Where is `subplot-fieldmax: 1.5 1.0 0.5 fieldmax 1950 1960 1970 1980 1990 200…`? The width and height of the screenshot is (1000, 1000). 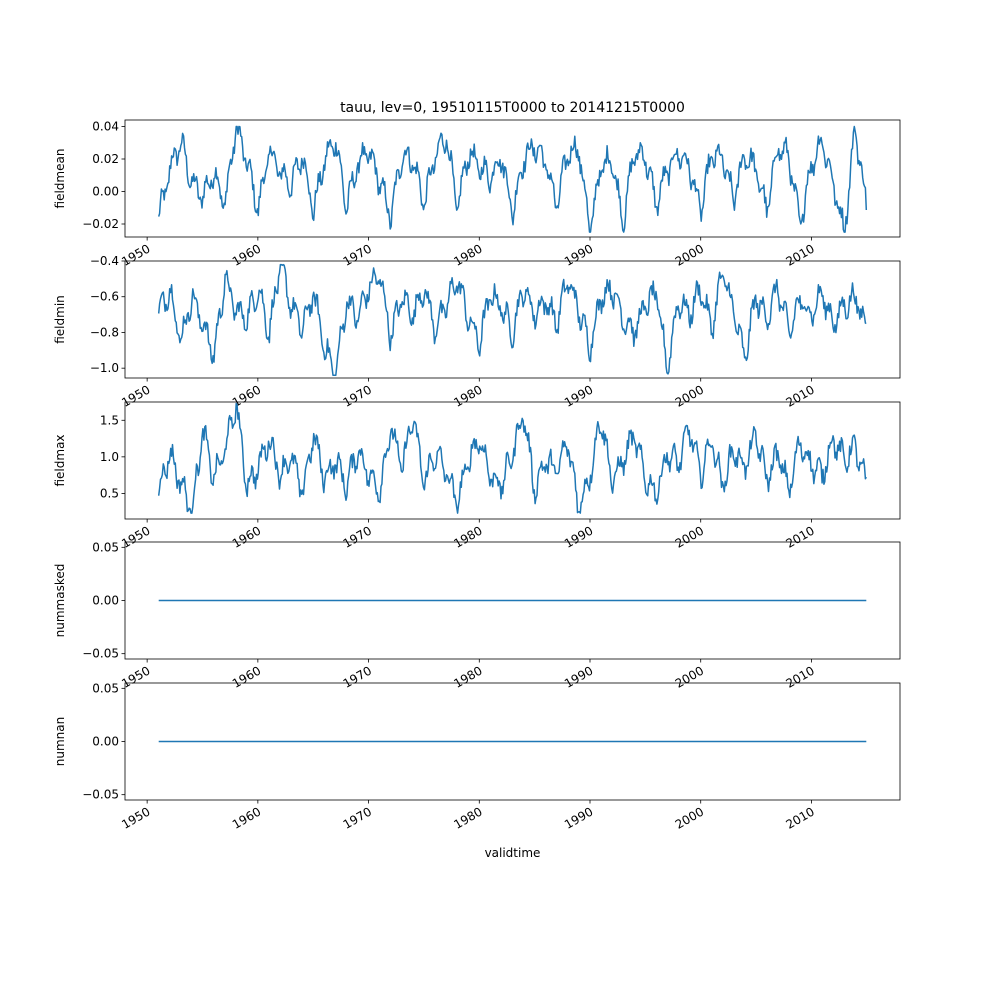 subplot-fieldmax: 1.5 1.0 0.5 fieldmax 1950 1960 1970 1980 1990 200… is located at coordinates (477, 476).